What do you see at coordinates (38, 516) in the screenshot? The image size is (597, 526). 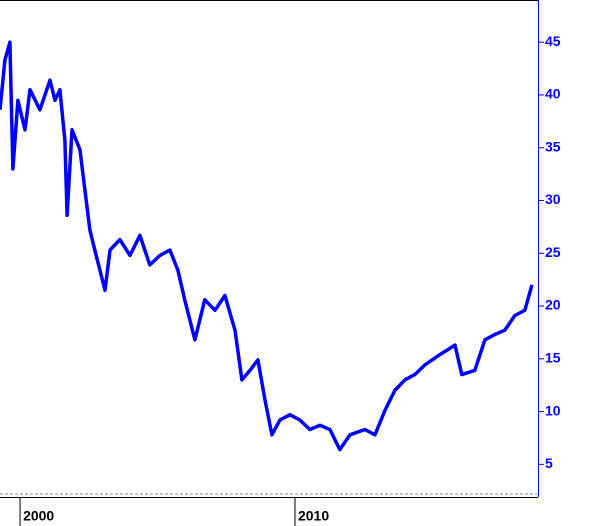 I see `x-tick-label: 2000` at bounding box center [38, 516].